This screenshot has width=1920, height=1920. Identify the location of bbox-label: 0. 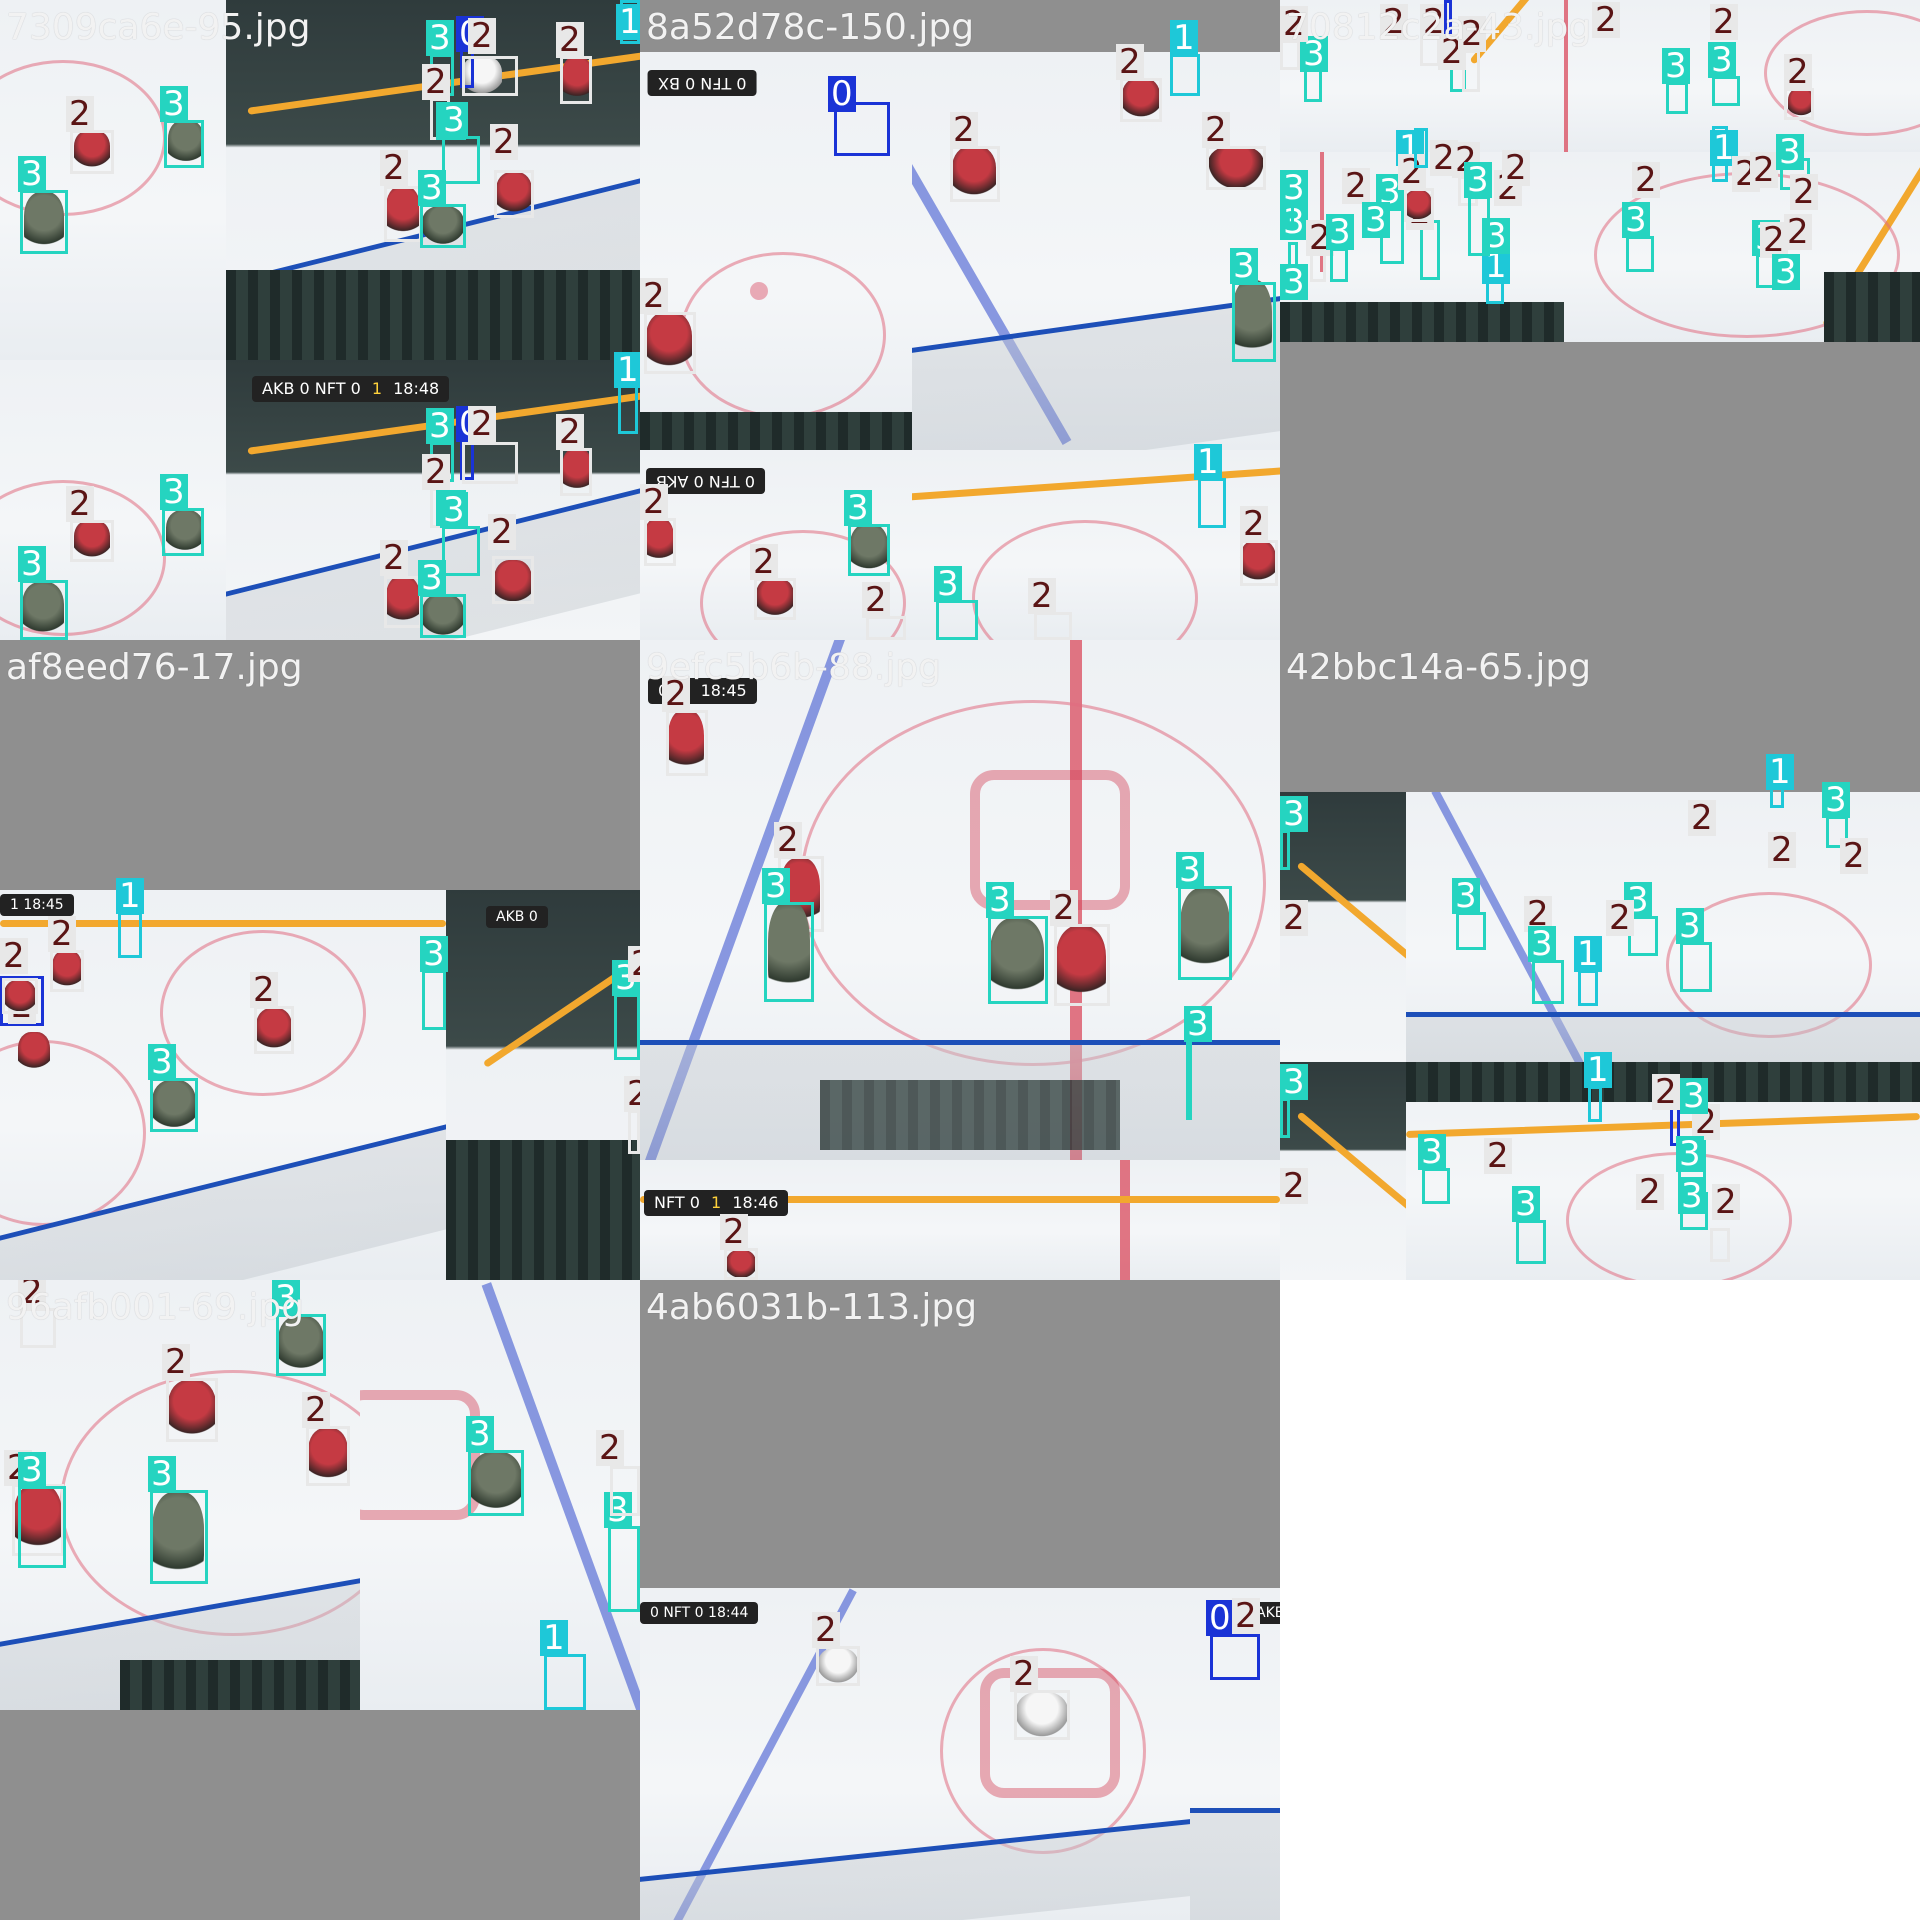
(1220, 1618).